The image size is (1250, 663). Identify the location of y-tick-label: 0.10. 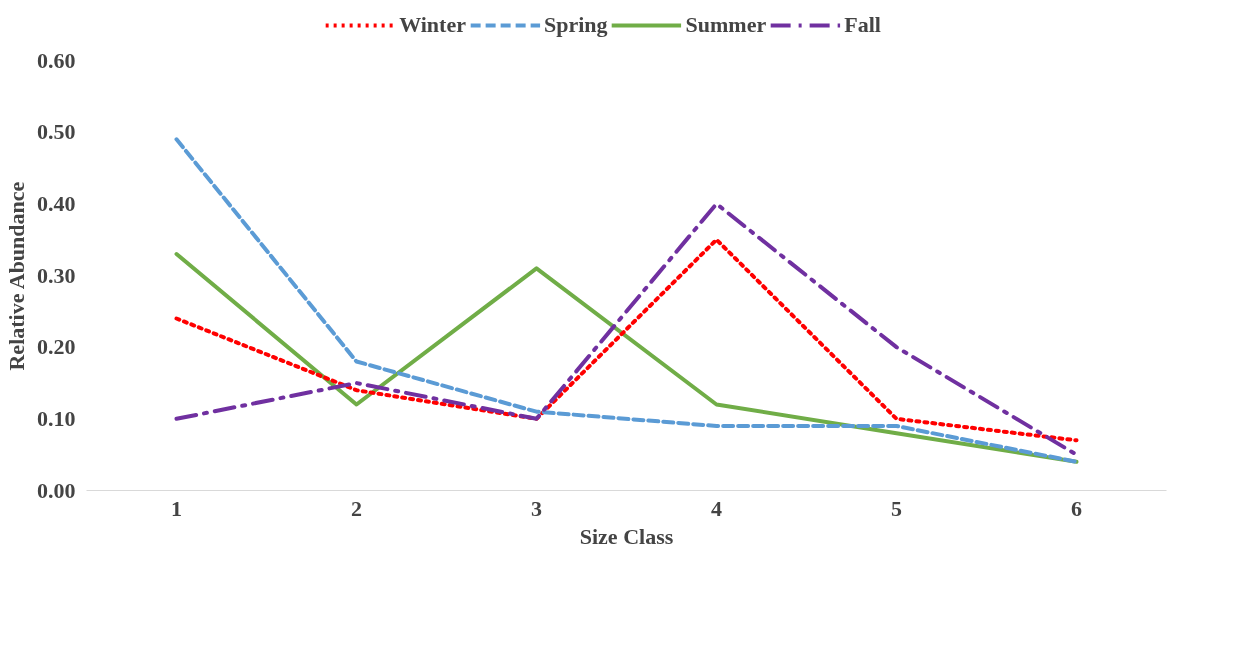
(56, 418).